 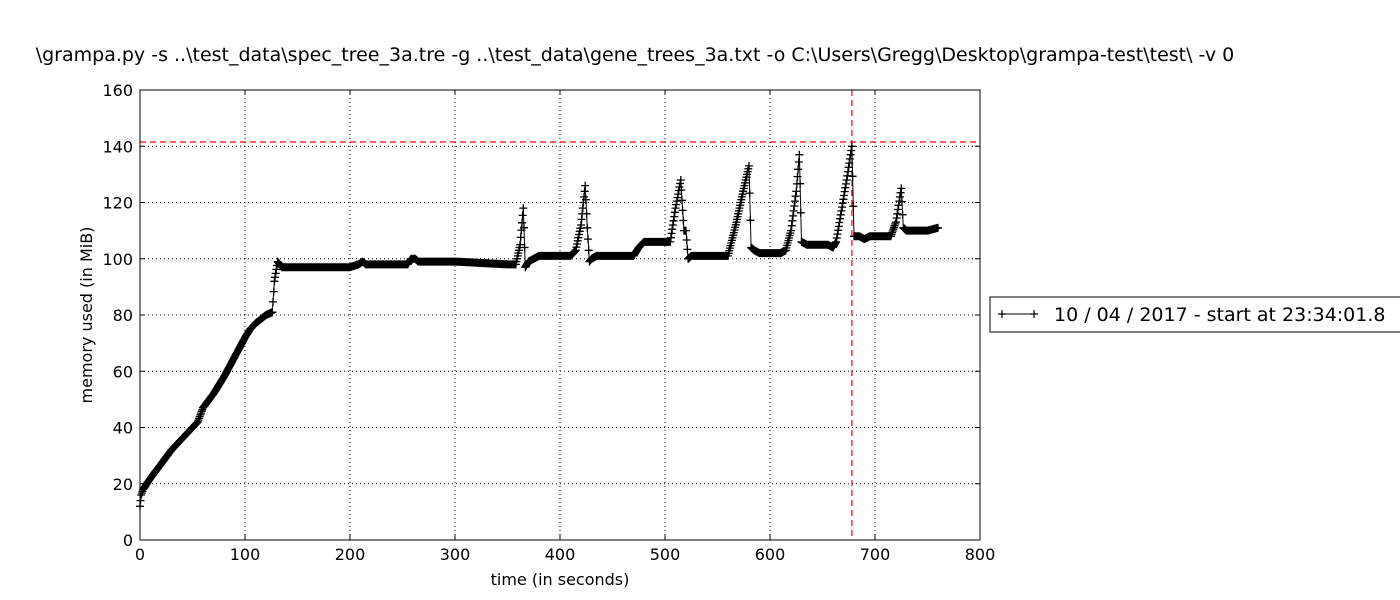 I want to click on y-tick-label: 20, so click(x=123, y=484).